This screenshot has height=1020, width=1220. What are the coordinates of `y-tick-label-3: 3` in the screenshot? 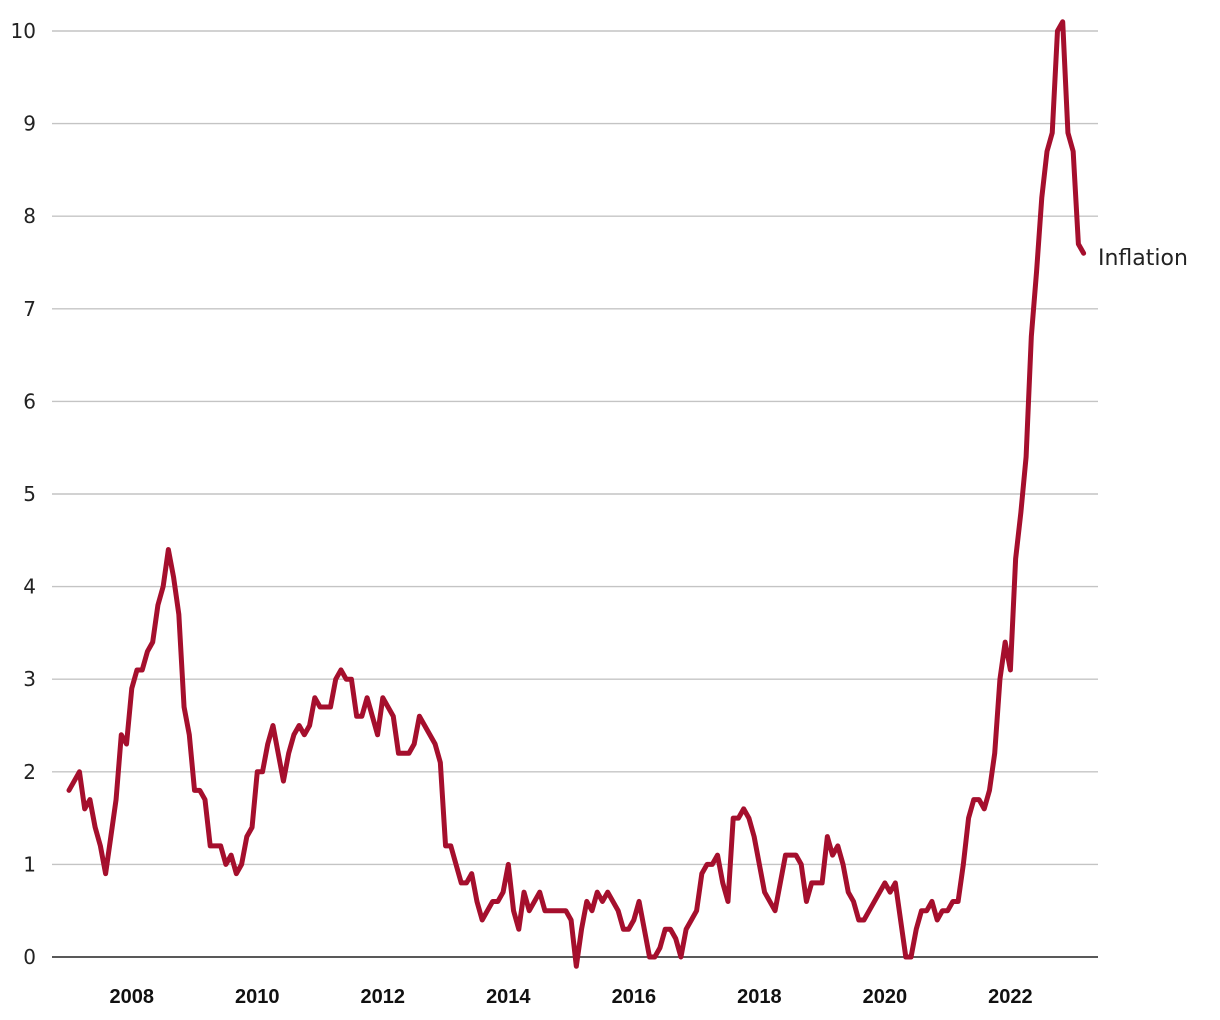 It's located at (29, 679).